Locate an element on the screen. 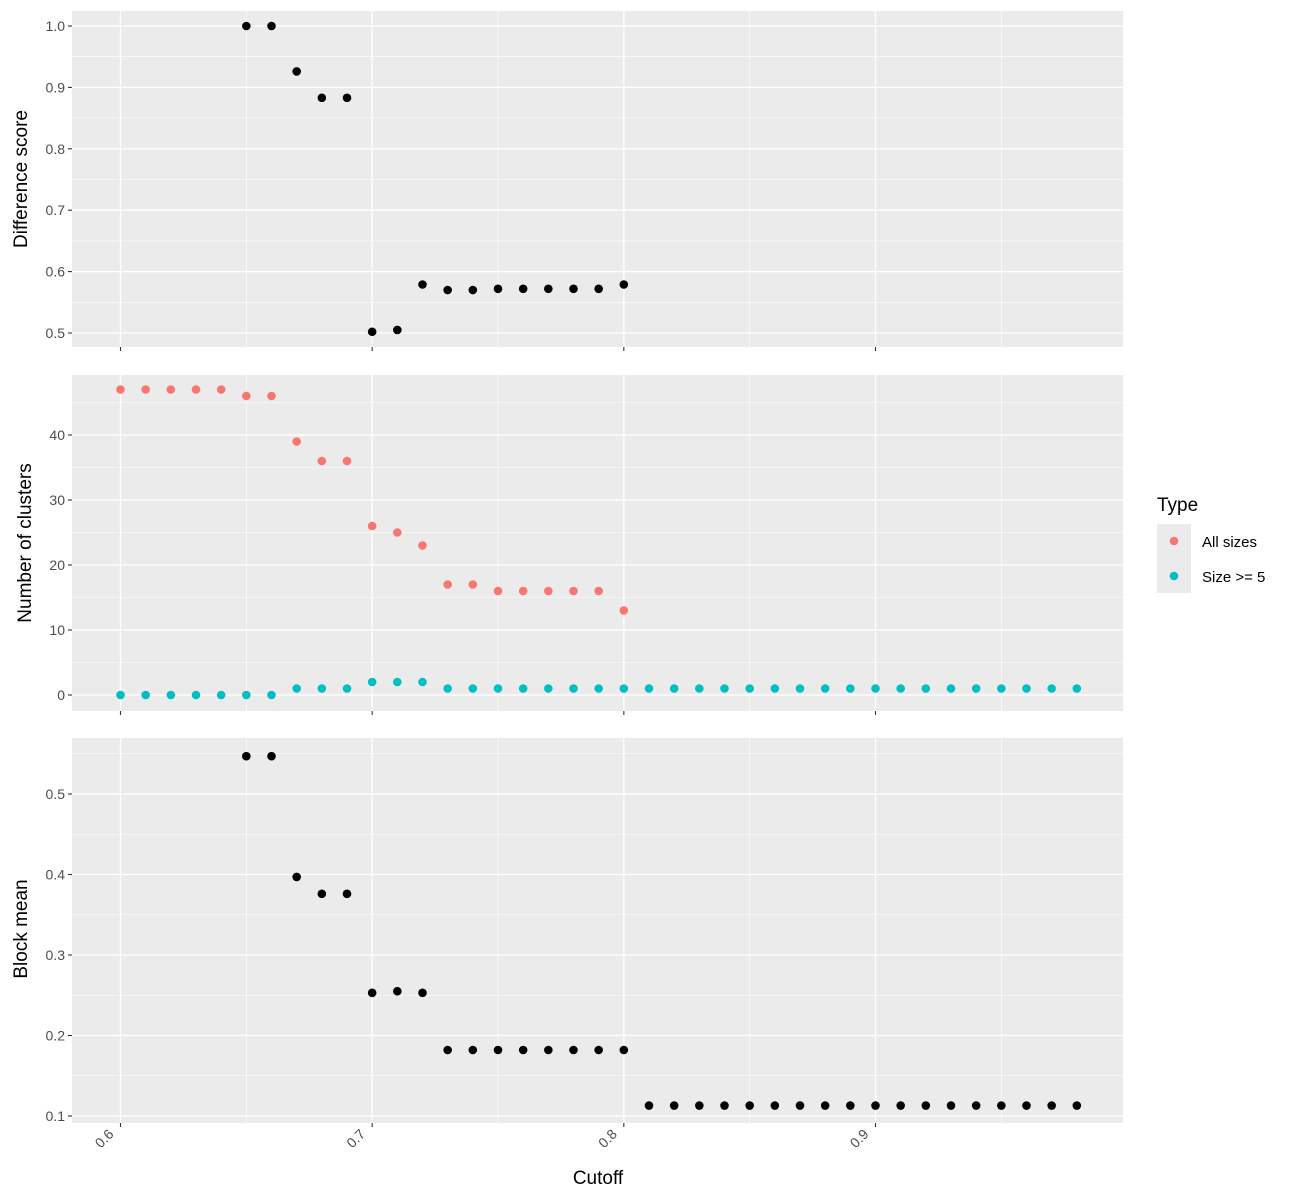  legend-label-all-sizes: All sizes is located at coordinates (1229, 542).